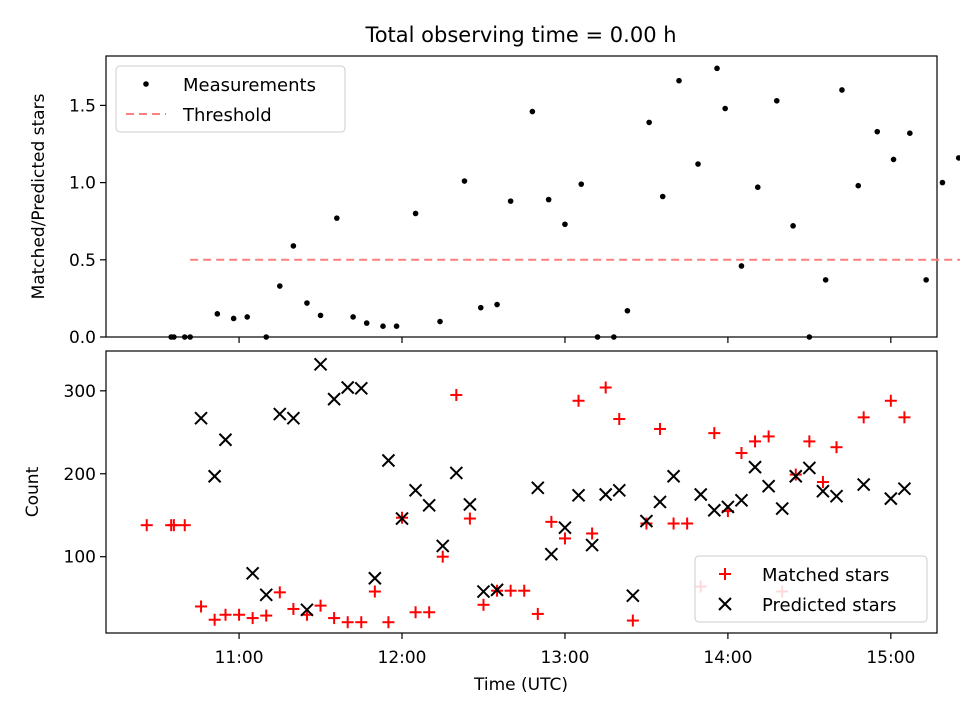  What do you see at coordinates (82, 106) in the screenshot?
I see `y-tick-label: 1.5` at bounding box center [82, 106].